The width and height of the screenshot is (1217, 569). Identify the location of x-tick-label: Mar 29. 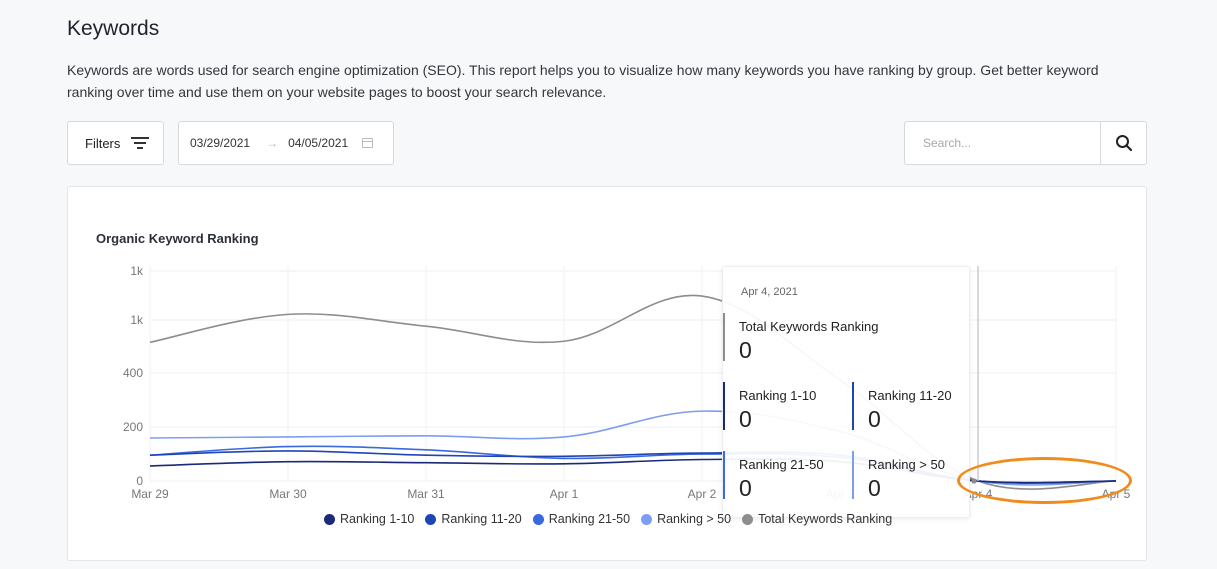
(150, 494).